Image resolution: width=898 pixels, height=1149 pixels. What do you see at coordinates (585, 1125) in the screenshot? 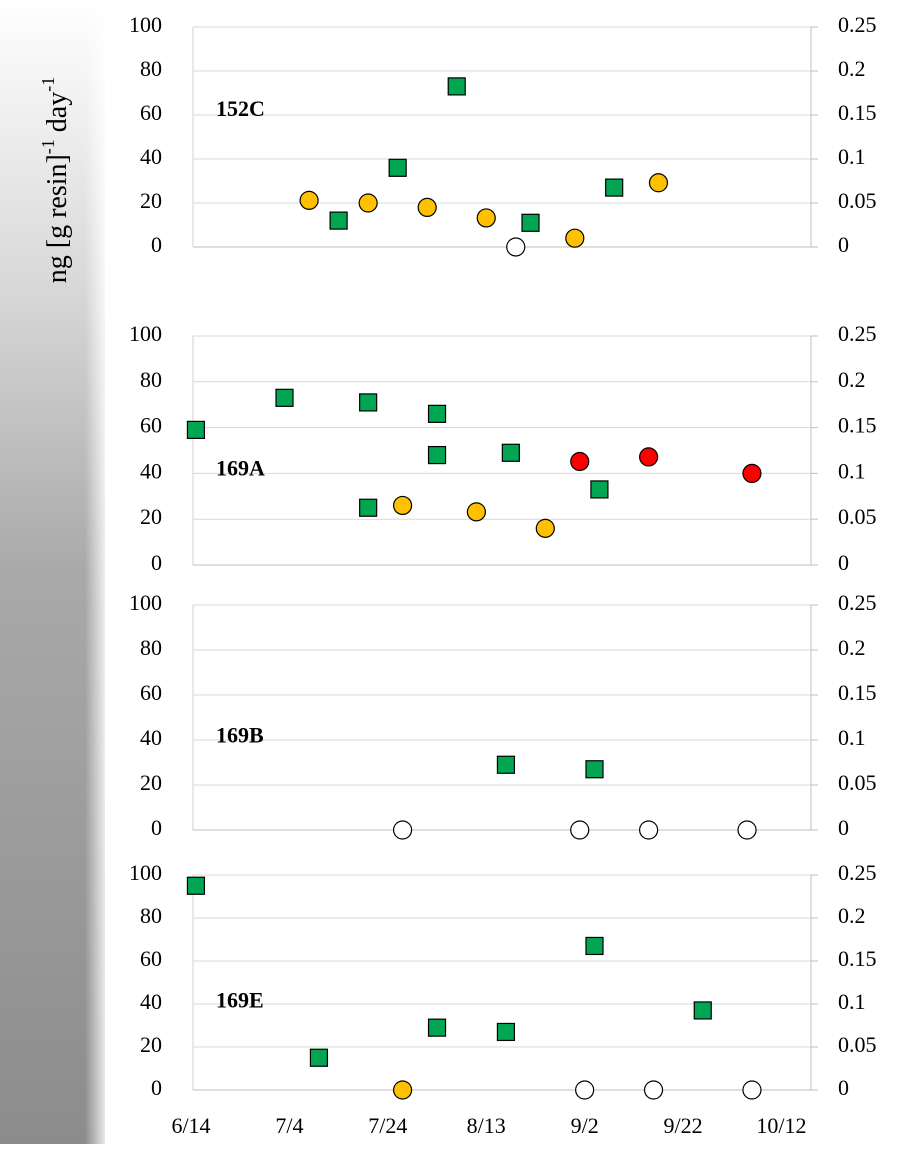
I see `x-tick-label: 9/2` at bounding box center [585, 1125].